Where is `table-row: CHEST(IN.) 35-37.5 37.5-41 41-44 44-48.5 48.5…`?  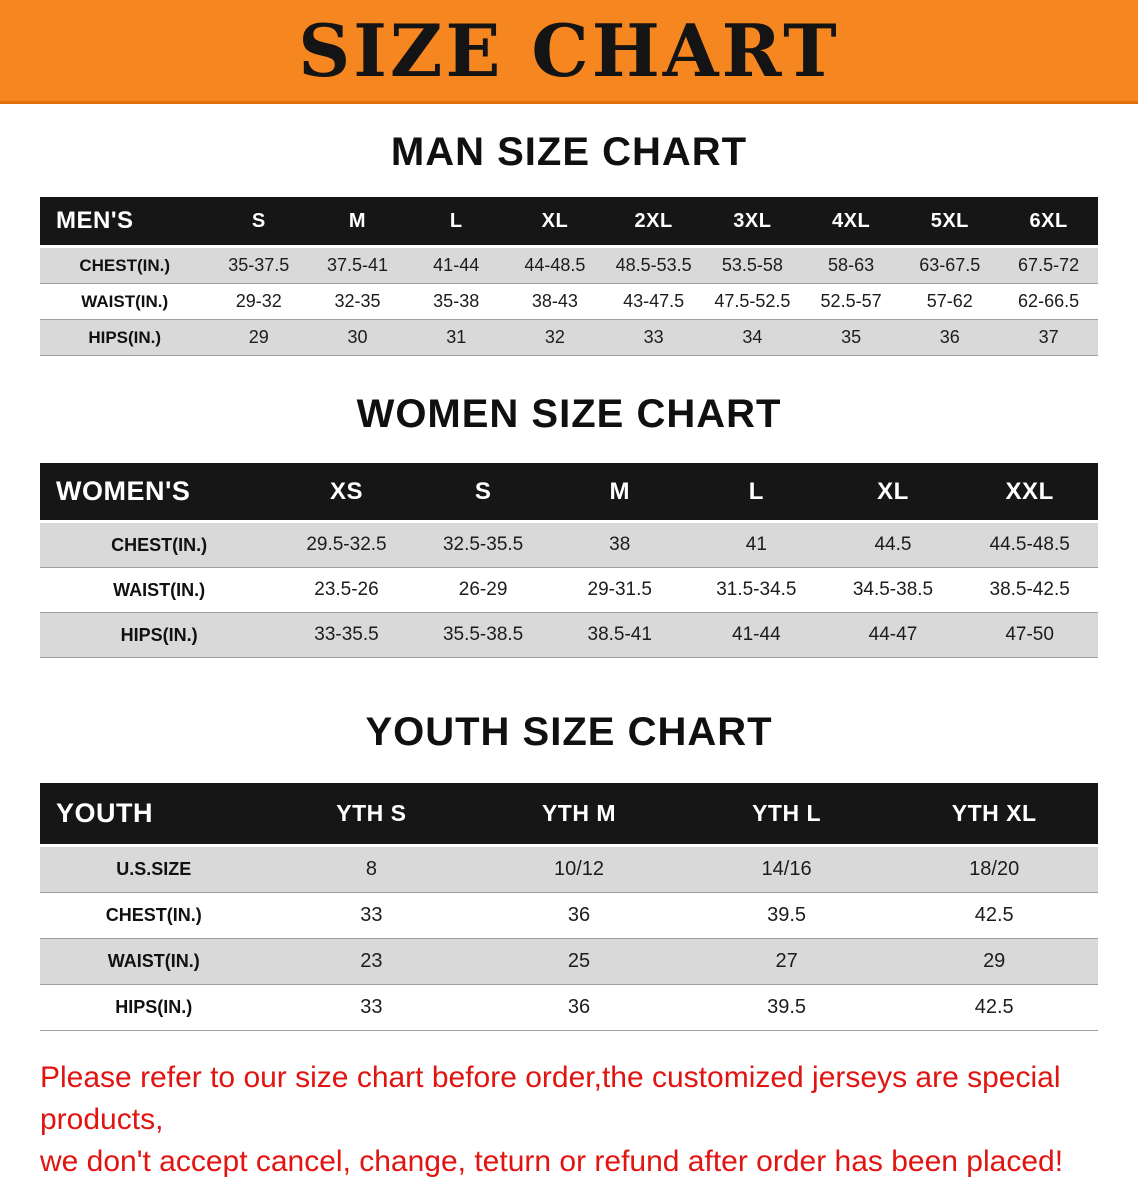 table-row: CHEST(IN.) 35-37.5 37.5-41 41-44 44-48.5 48.5… is located at coordinates (569, 265).